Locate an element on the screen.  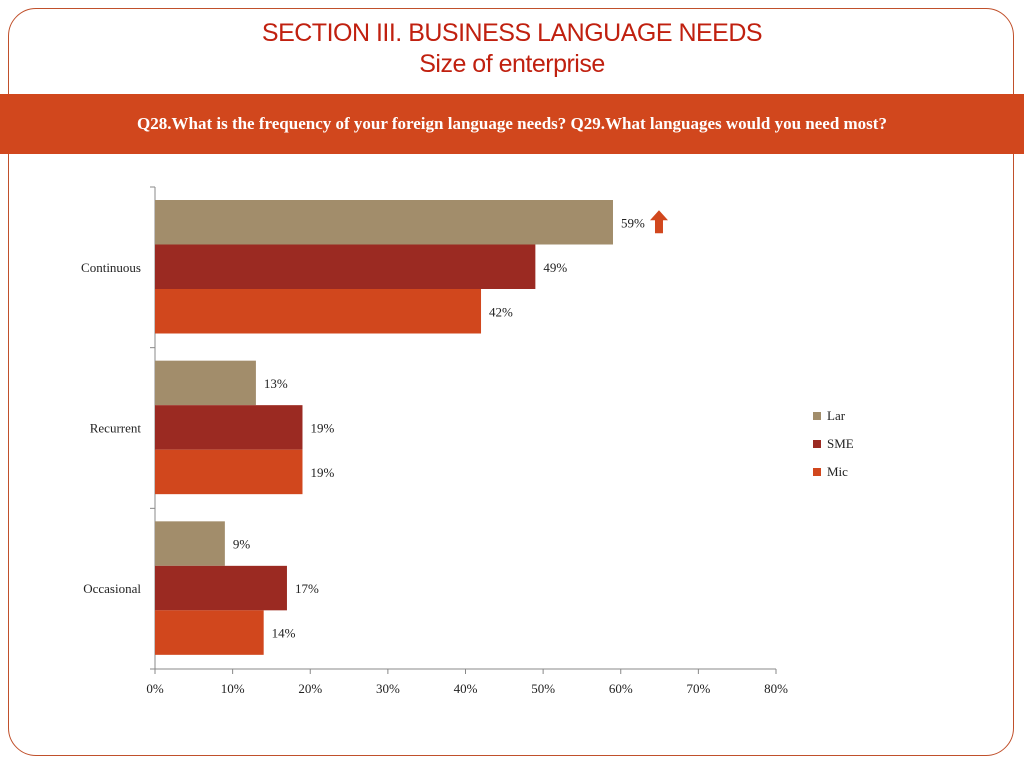
legend-item-sme: SME is located at coordinates (833, 444).